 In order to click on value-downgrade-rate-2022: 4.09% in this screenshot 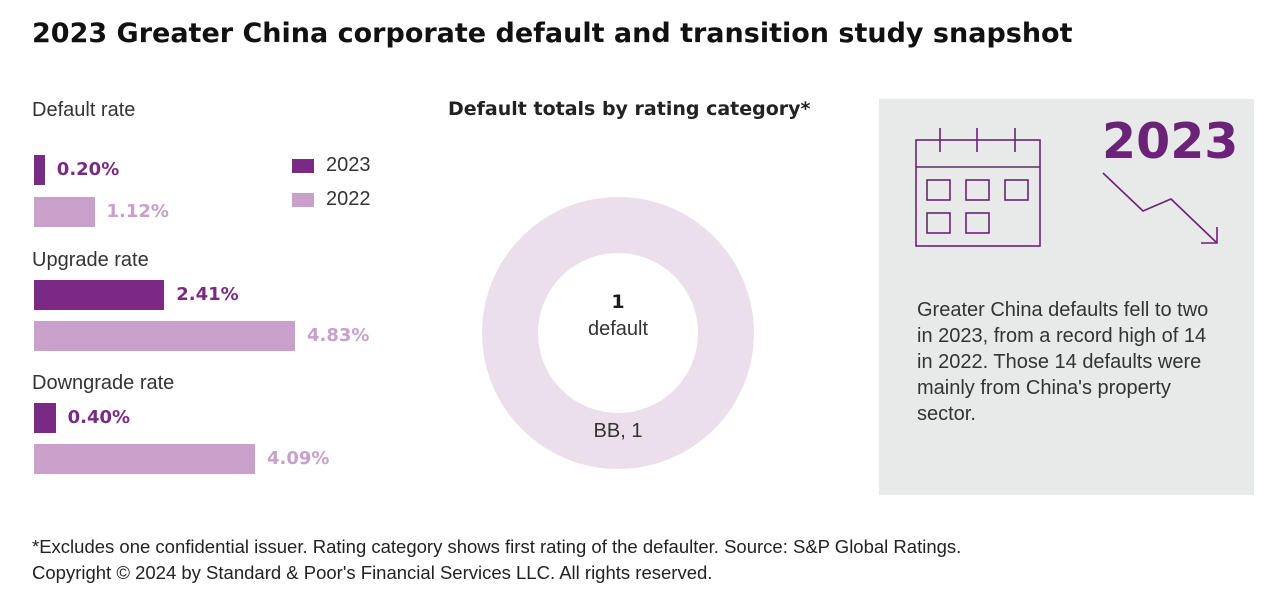, I will do `click(298, 458)`.